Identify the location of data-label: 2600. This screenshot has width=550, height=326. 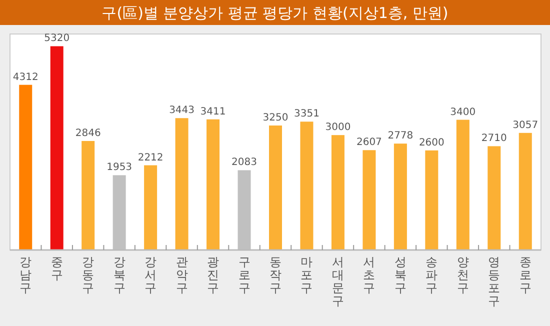
(431, 142).